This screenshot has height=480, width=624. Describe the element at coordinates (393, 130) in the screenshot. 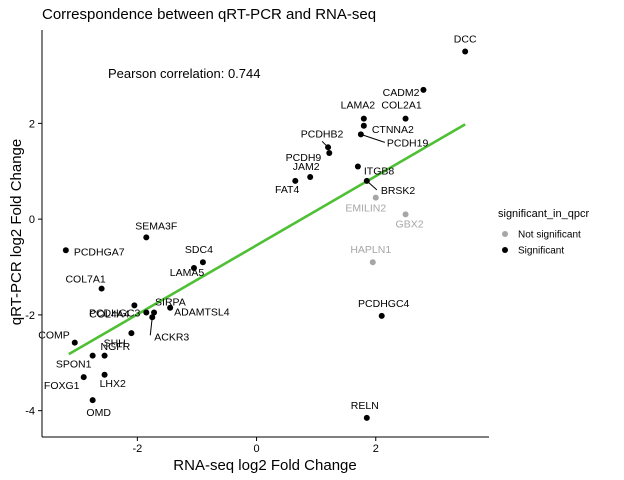

I see `point-label: CTNNA2` at that location.